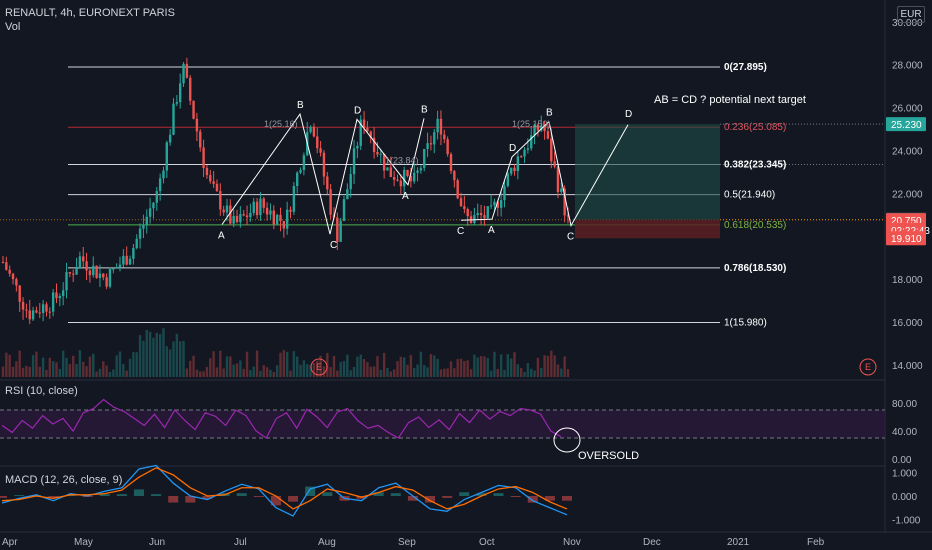 This screenshot has height=550, width=932. What do you see at coordinates (157, 542) in the screenshot?
I see `time-tick-label: Jun` at bounding box center [157, 542].